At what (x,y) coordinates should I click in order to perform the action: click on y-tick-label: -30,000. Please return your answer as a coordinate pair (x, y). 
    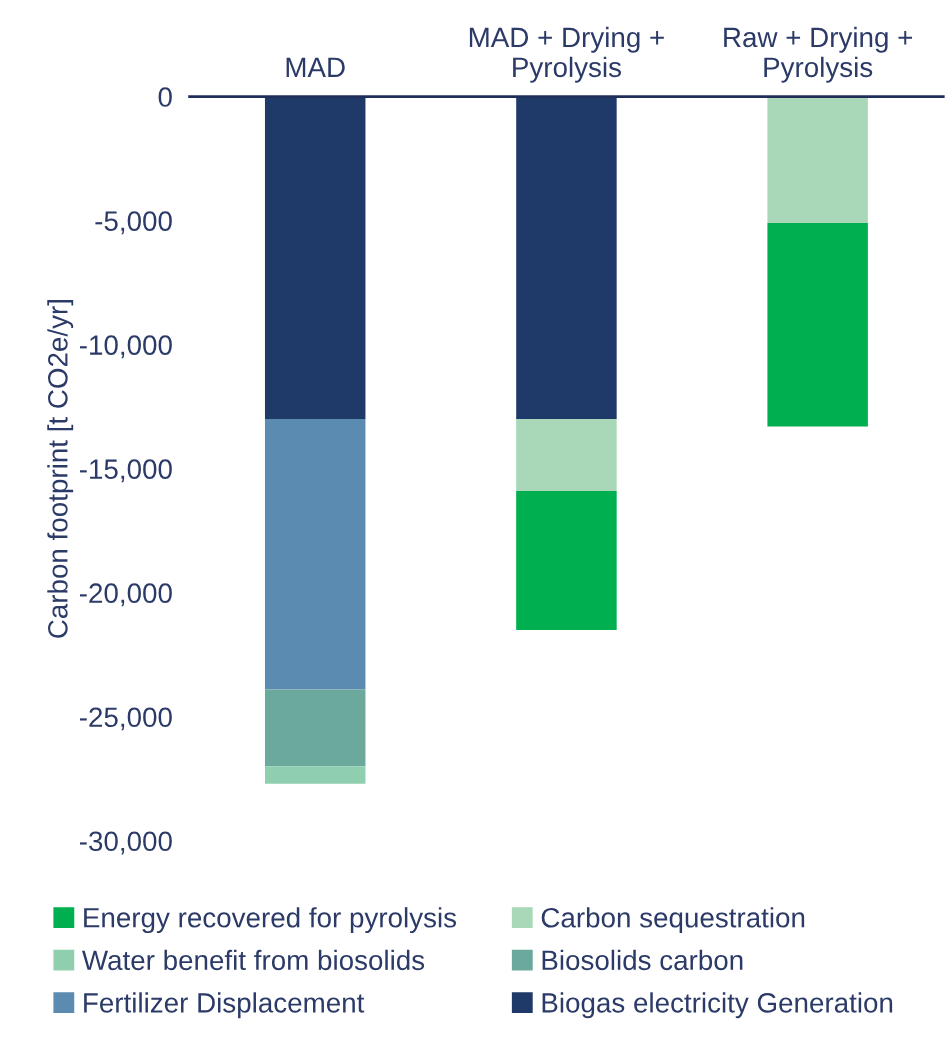
    Looking at the image, I should click on (125, 843).